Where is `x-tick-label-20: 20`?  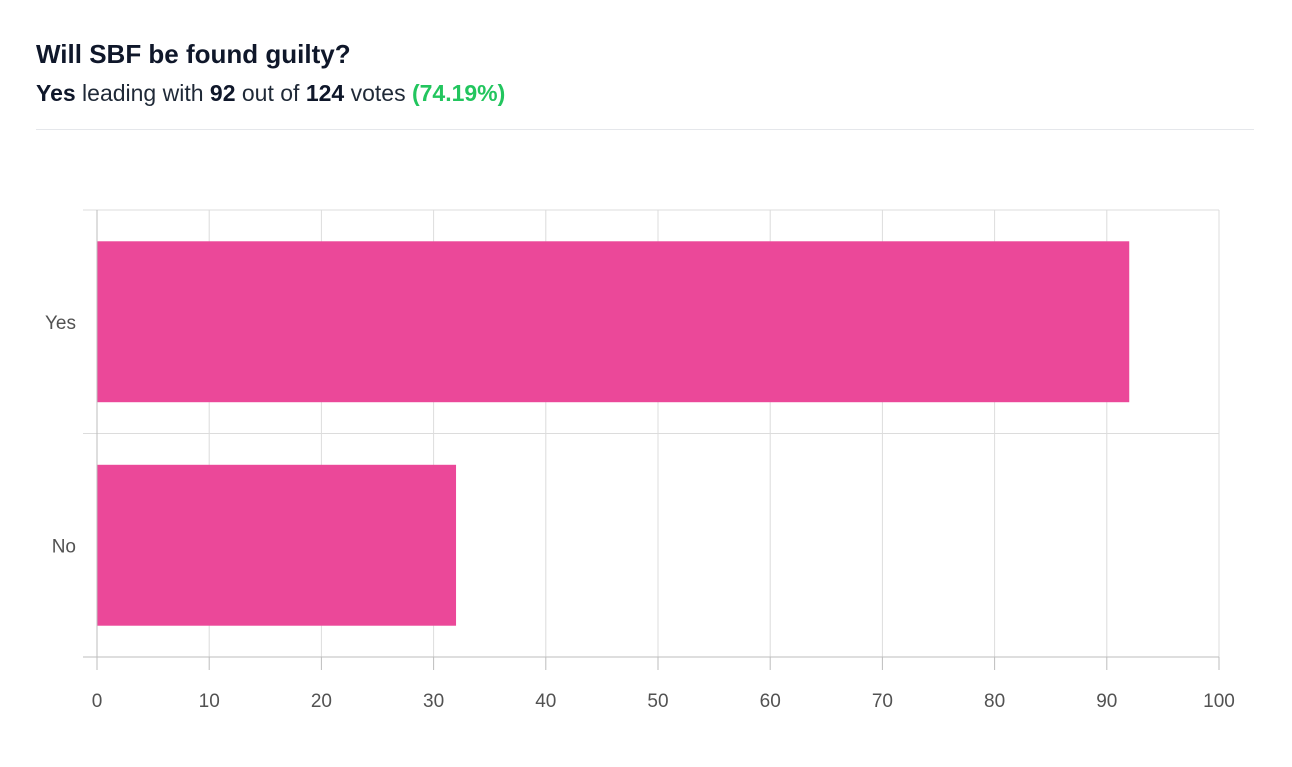 x-tick-label-20: 20 is located at coordinates (321, 701).